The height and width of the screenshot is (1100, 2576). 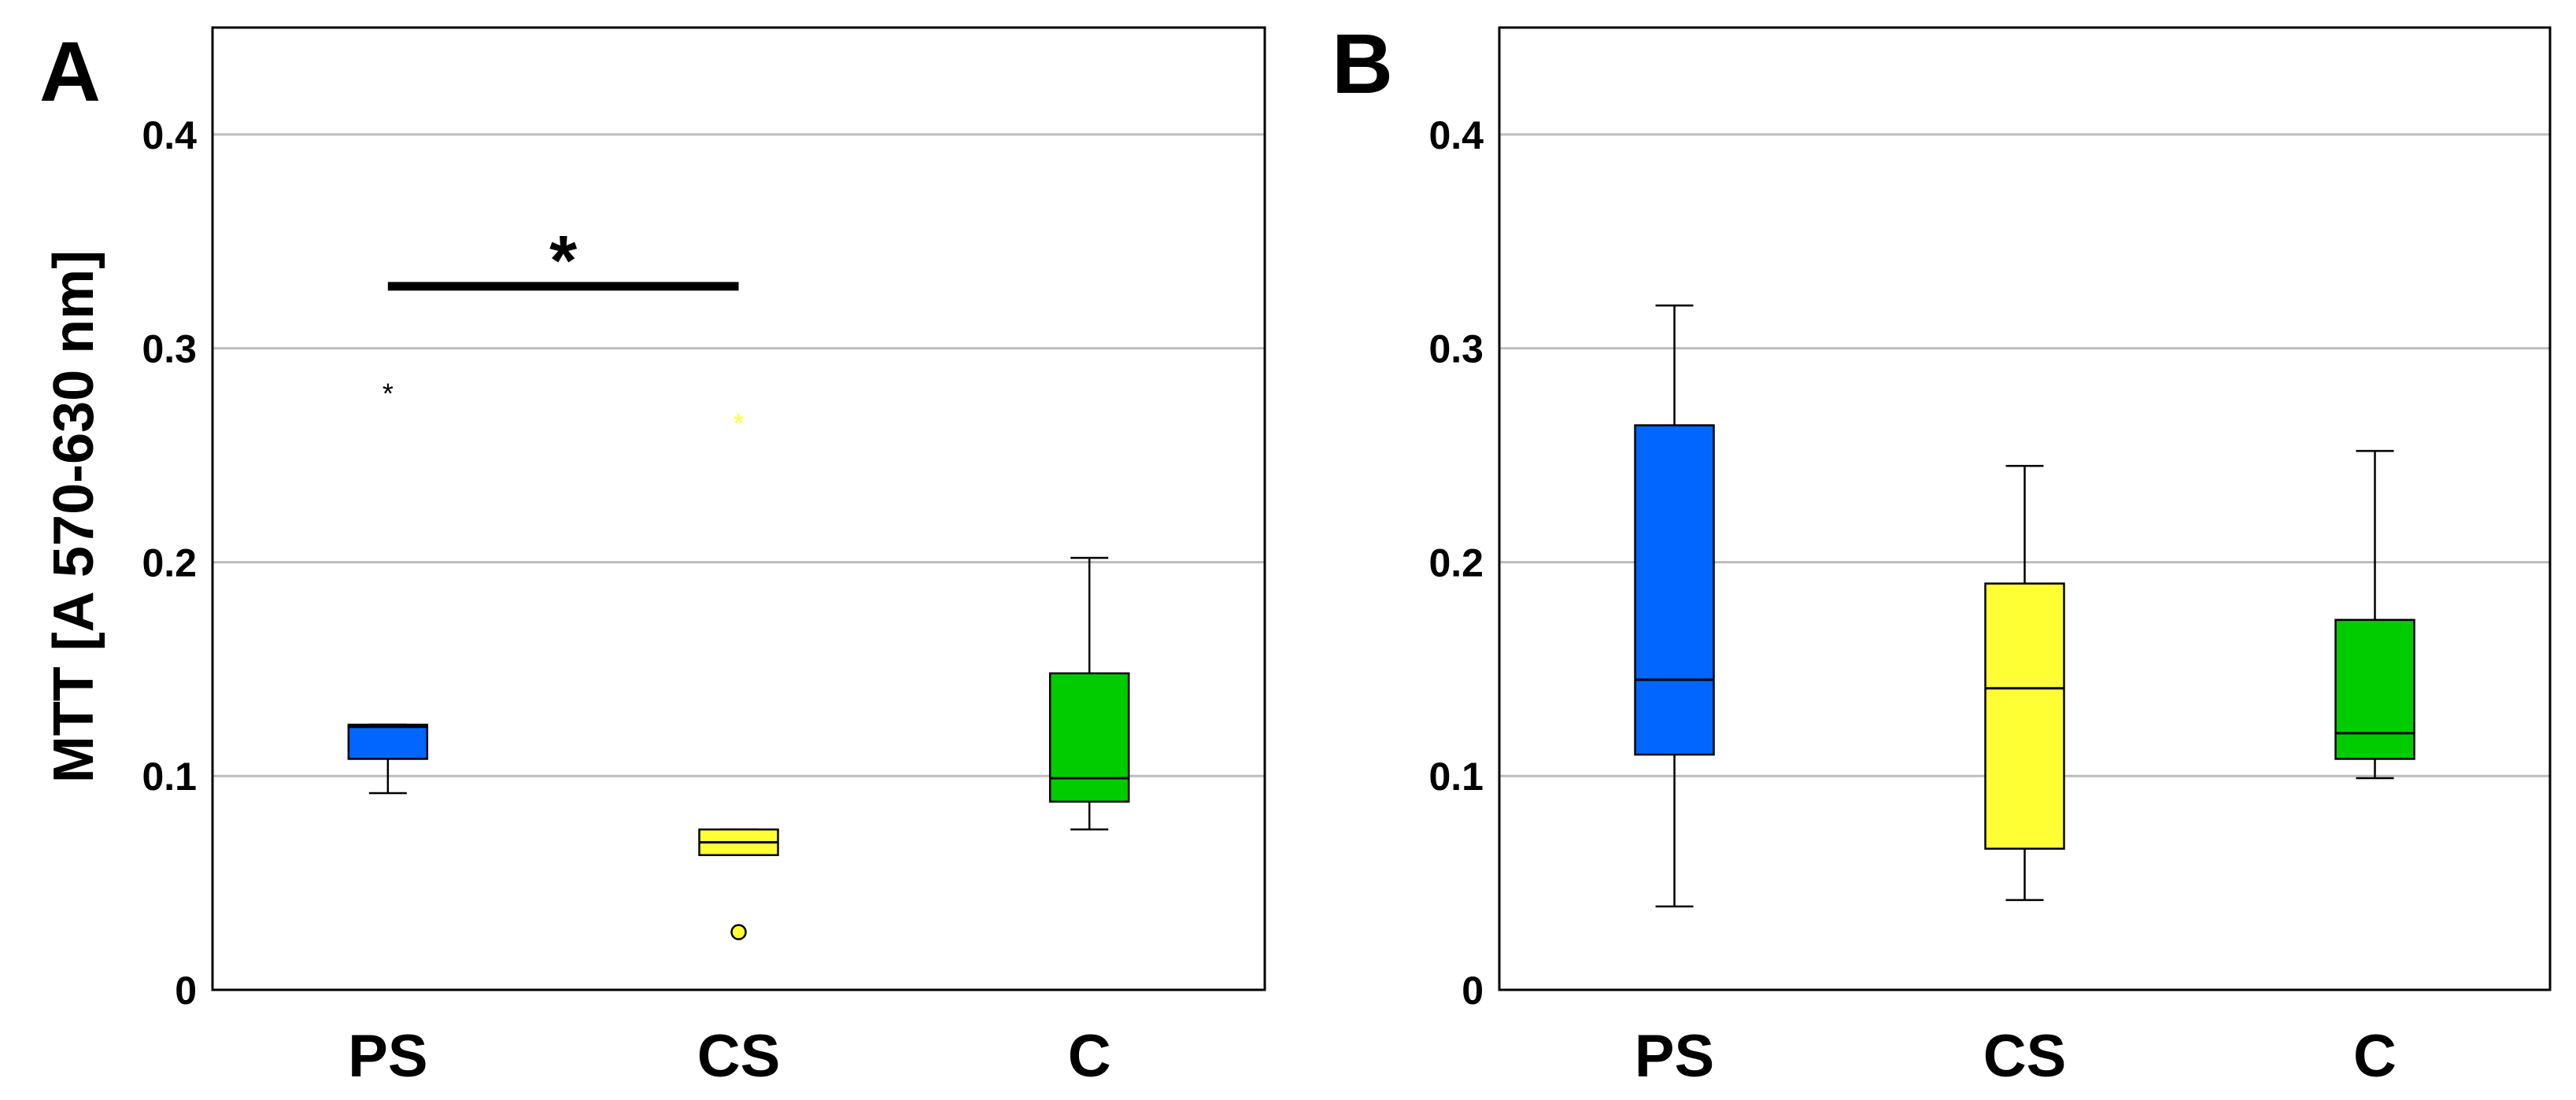 What do you see at coordinates (70, 71) in the screenshot?
I see `panel-letter: A` at bounding box center [70, 71].